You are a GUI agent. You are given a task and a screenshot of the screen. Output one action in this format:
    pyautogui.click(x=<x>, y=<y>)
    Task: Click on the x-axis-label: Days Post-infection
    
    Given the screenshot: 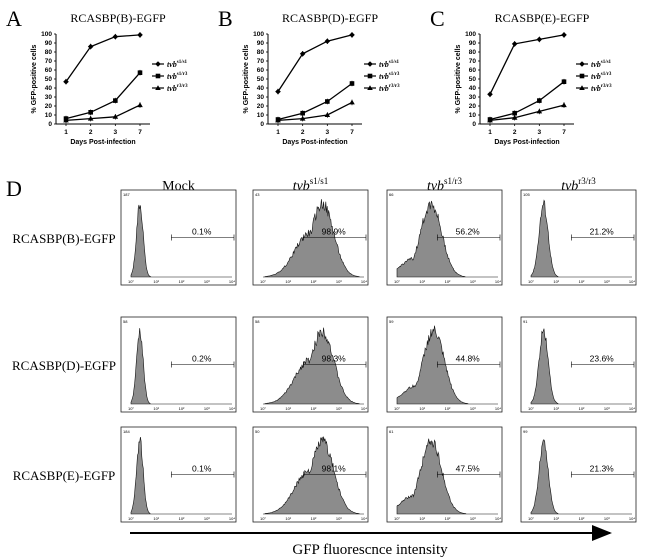 What is the action you would take?
    pyautogui.click(x=314, y=142)
    